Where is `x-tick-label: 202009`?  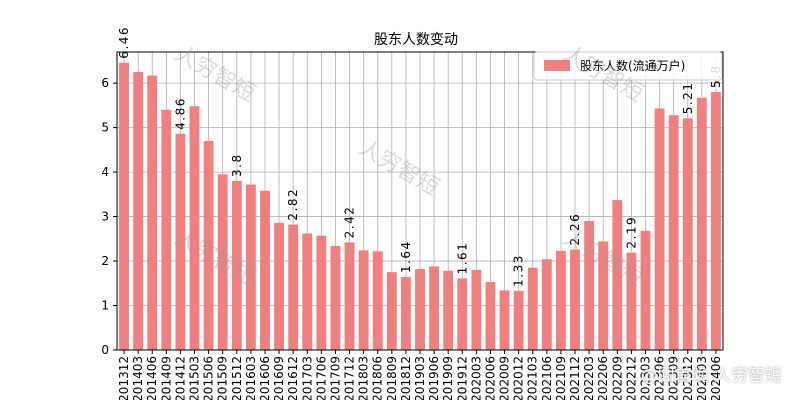 x-tick-label: 202009 is located at coordinates (505, 378).